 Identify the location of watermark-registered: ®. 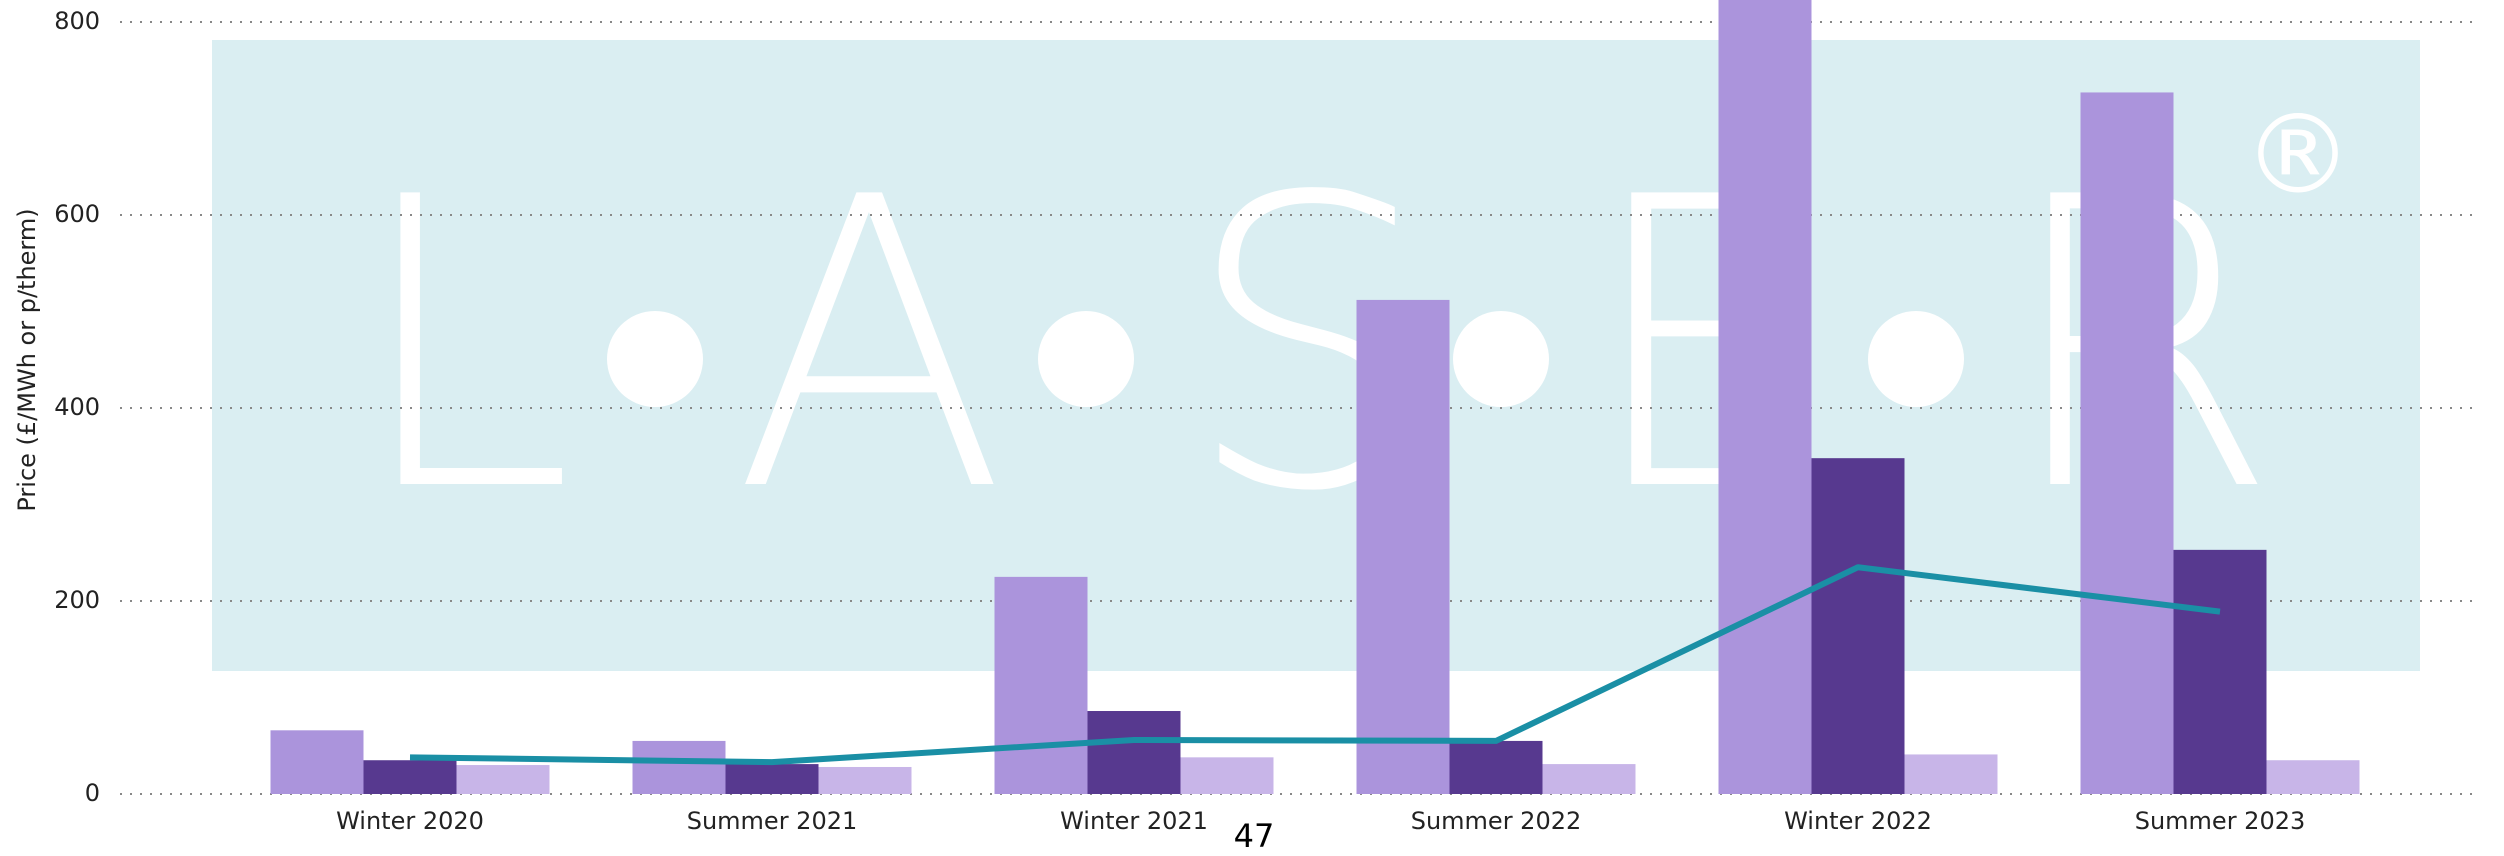
(2298, 154).